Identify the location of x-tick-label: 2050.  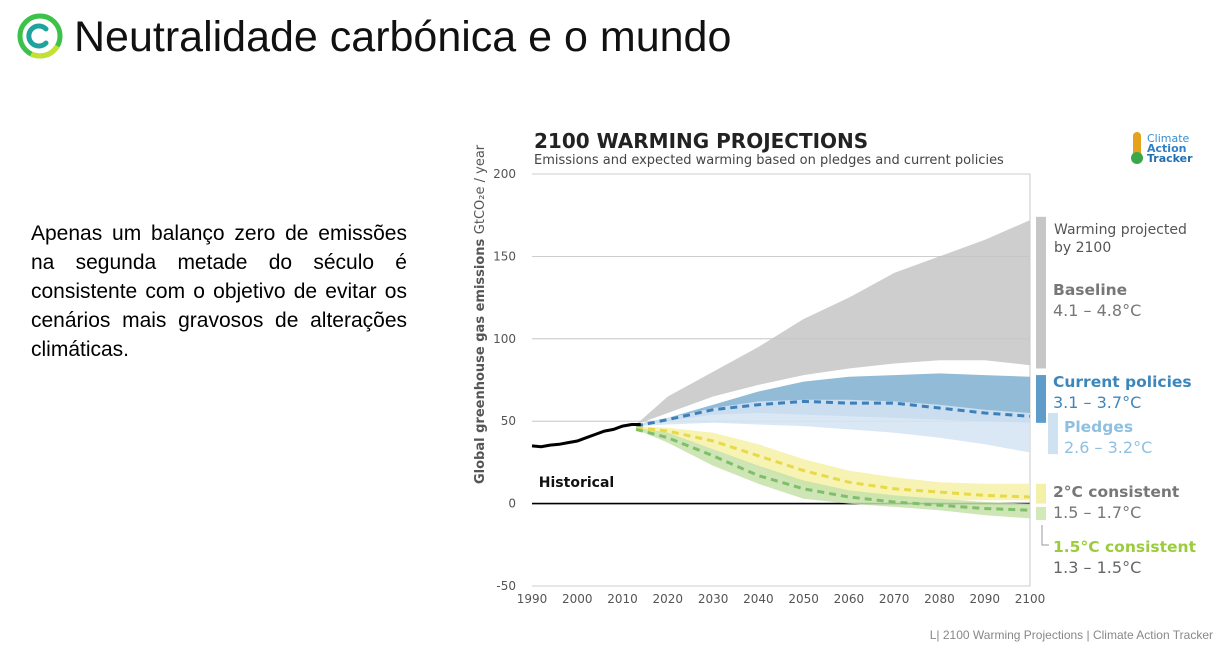
(803, 599).